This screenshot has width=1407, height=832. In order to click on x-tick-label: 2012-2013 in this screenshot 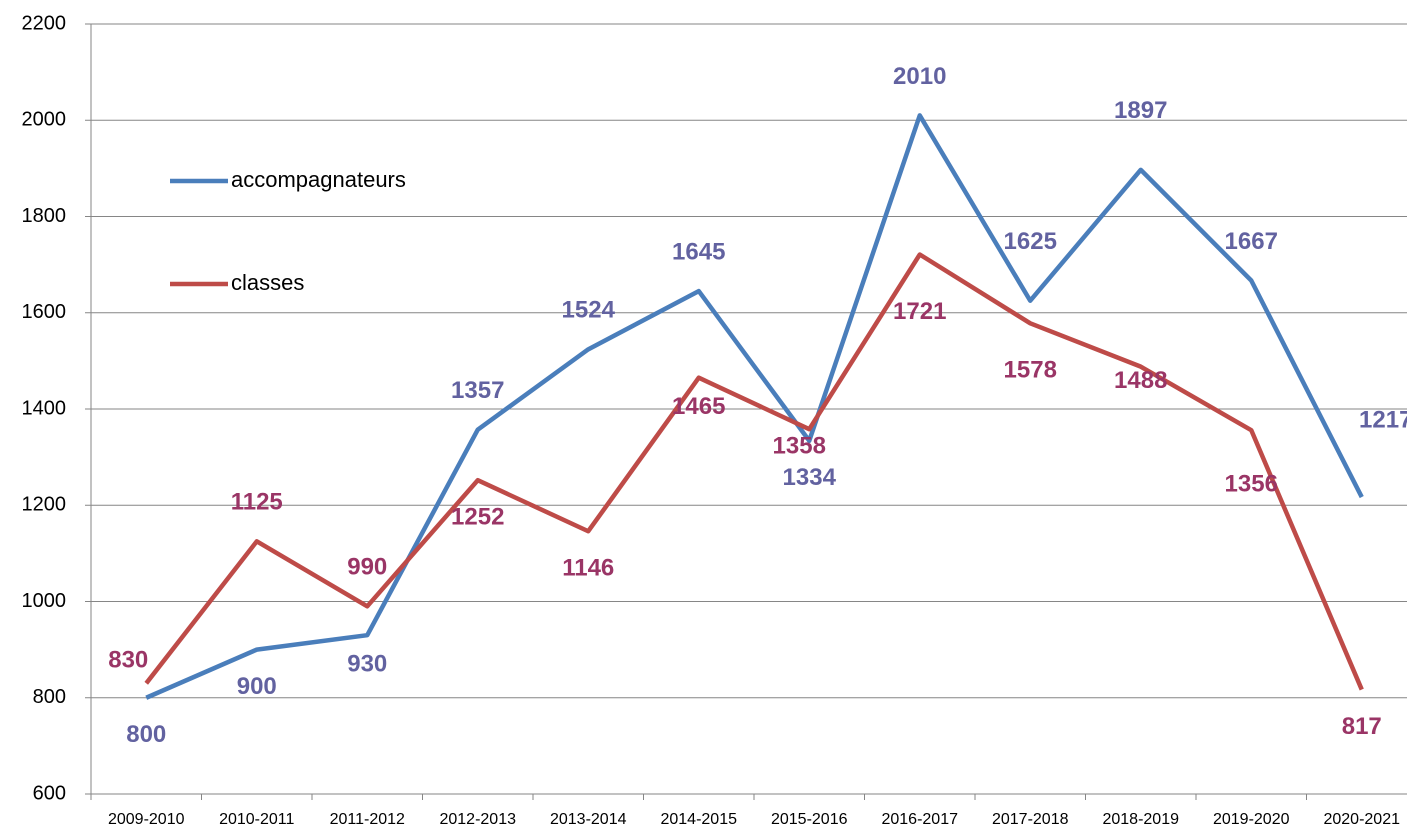, I will do `click(477, 819)`.